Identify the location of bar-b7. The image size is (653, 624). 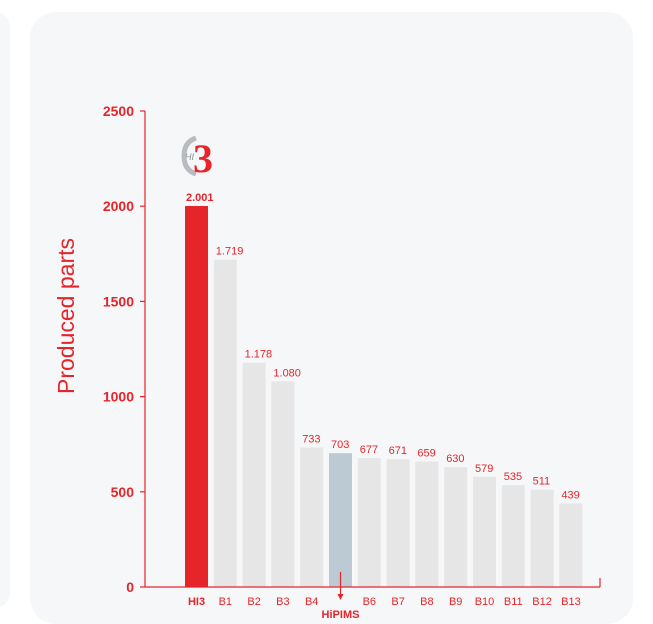
(398, 523).